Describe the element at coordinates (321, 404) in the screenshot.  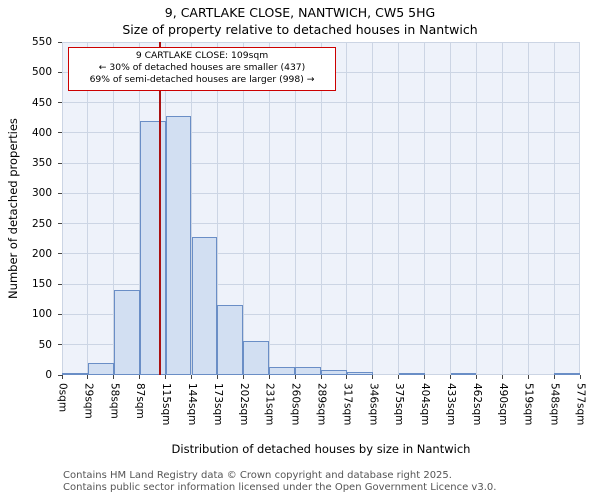
I see `x-tick-label: 289sqm` at that location.